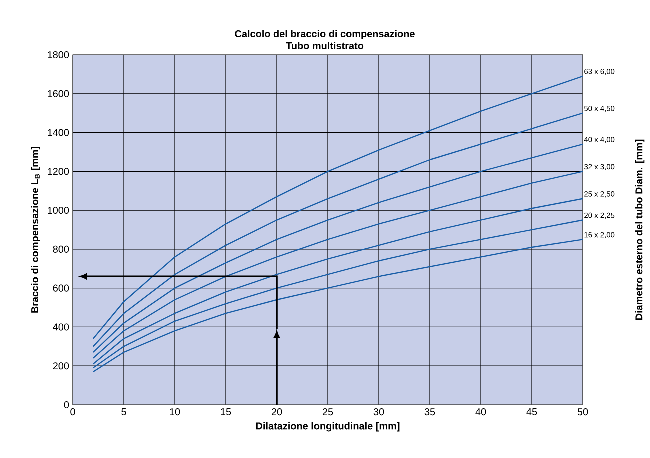 The image size is (650, 458). I want to click on x-tick-label: 5, so click(124, 412).